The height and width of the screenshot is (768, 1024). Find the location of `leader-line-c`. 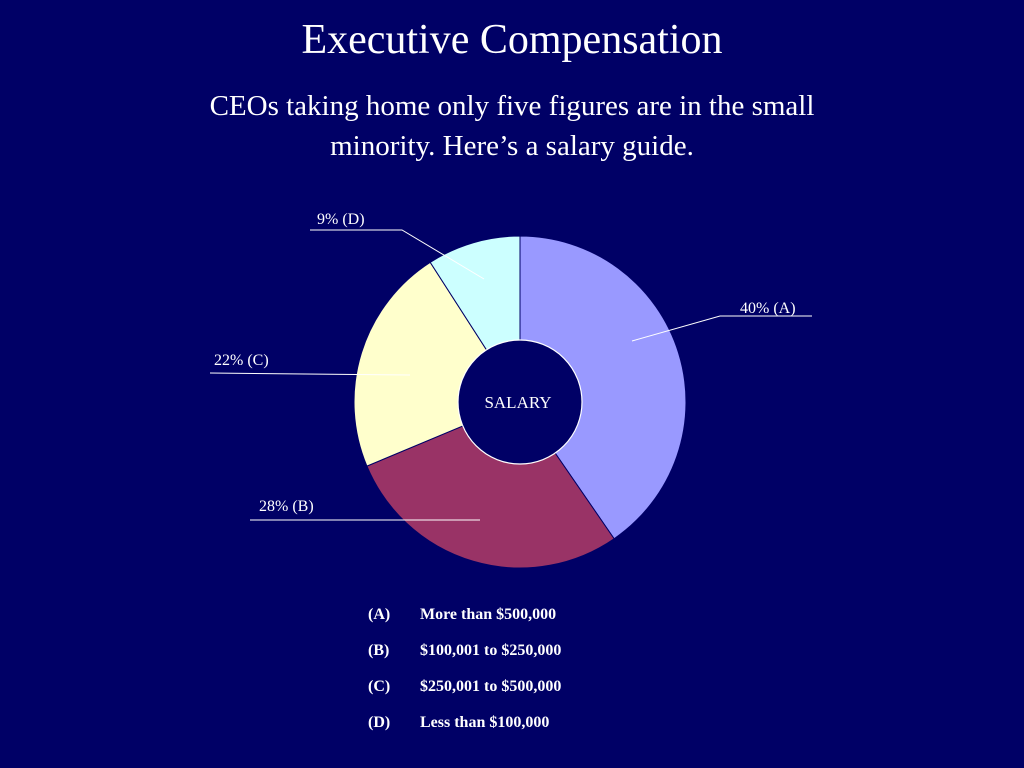

leader-line-c is located at coordinates (310, 374).